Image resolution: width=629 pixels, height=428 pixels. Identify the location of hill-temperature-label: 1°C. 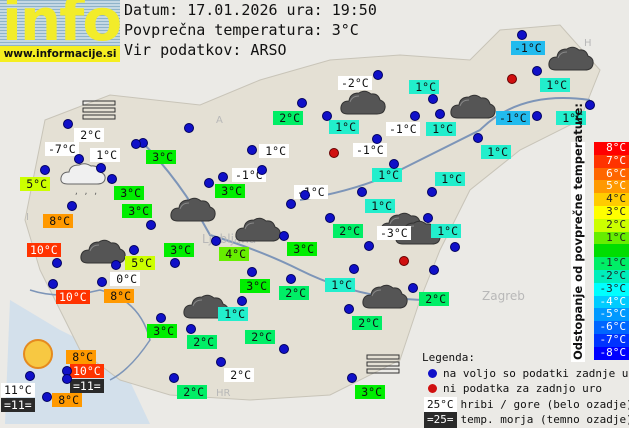
(274, 151).